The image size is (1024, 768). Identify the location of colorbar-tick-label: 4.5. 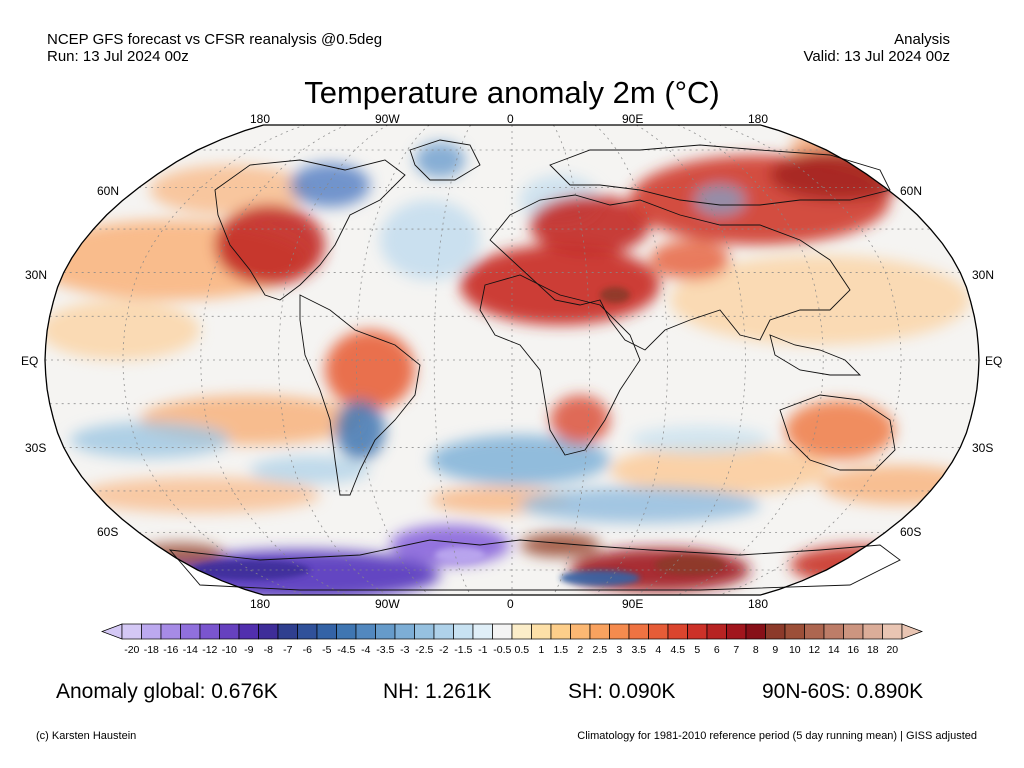
(677, 650).